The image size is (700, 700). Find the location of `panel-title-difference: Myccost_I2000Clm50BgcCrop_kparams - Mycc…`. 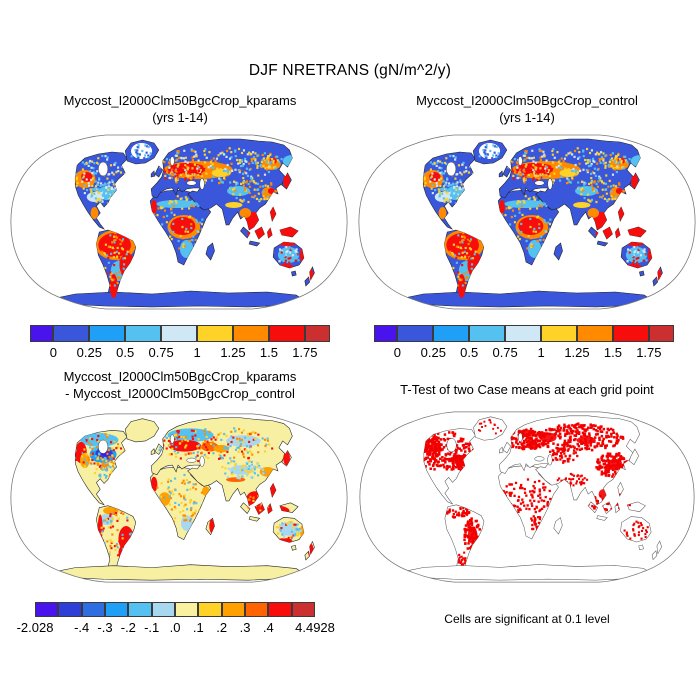

panel-title-difference: Myccost_I2000Clm50BgcCrop_kparams - Mycc… is located at coordinates (180, 385).